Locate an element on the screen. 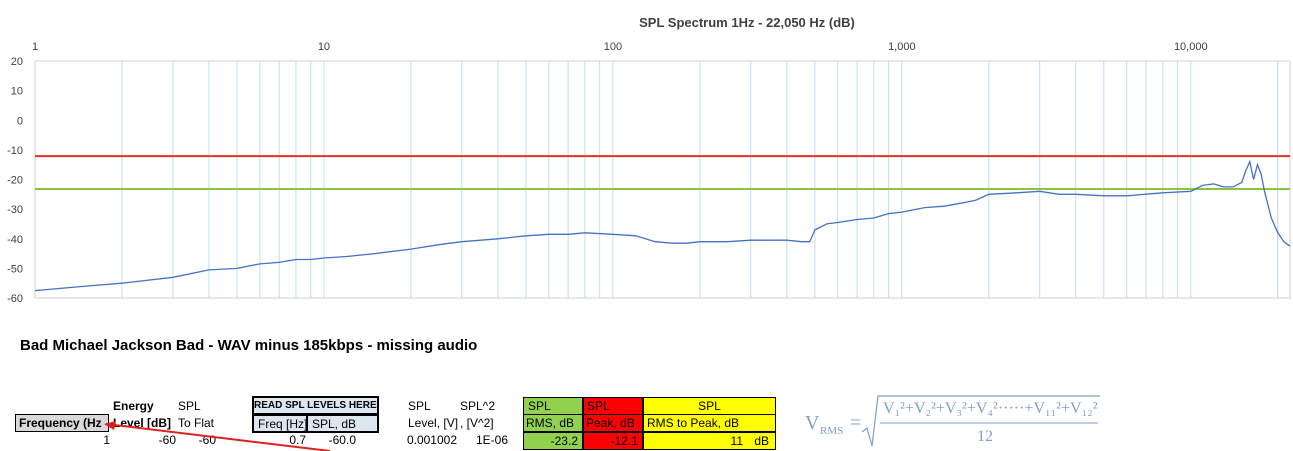 The height and width of the screenshot is (451, 1293). rtp-value-cell: 11 dB is located at coordinates (709, 441).